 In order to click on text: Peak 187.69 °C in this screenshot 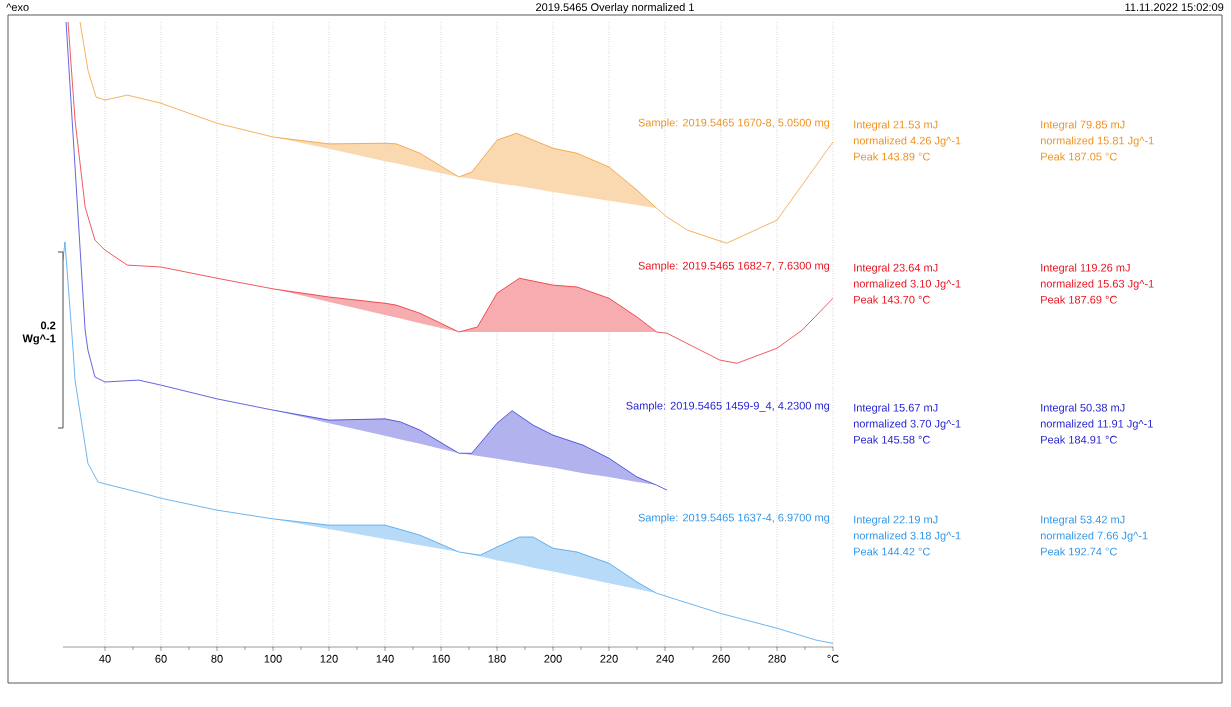, I will do `click(1079, 299)`.